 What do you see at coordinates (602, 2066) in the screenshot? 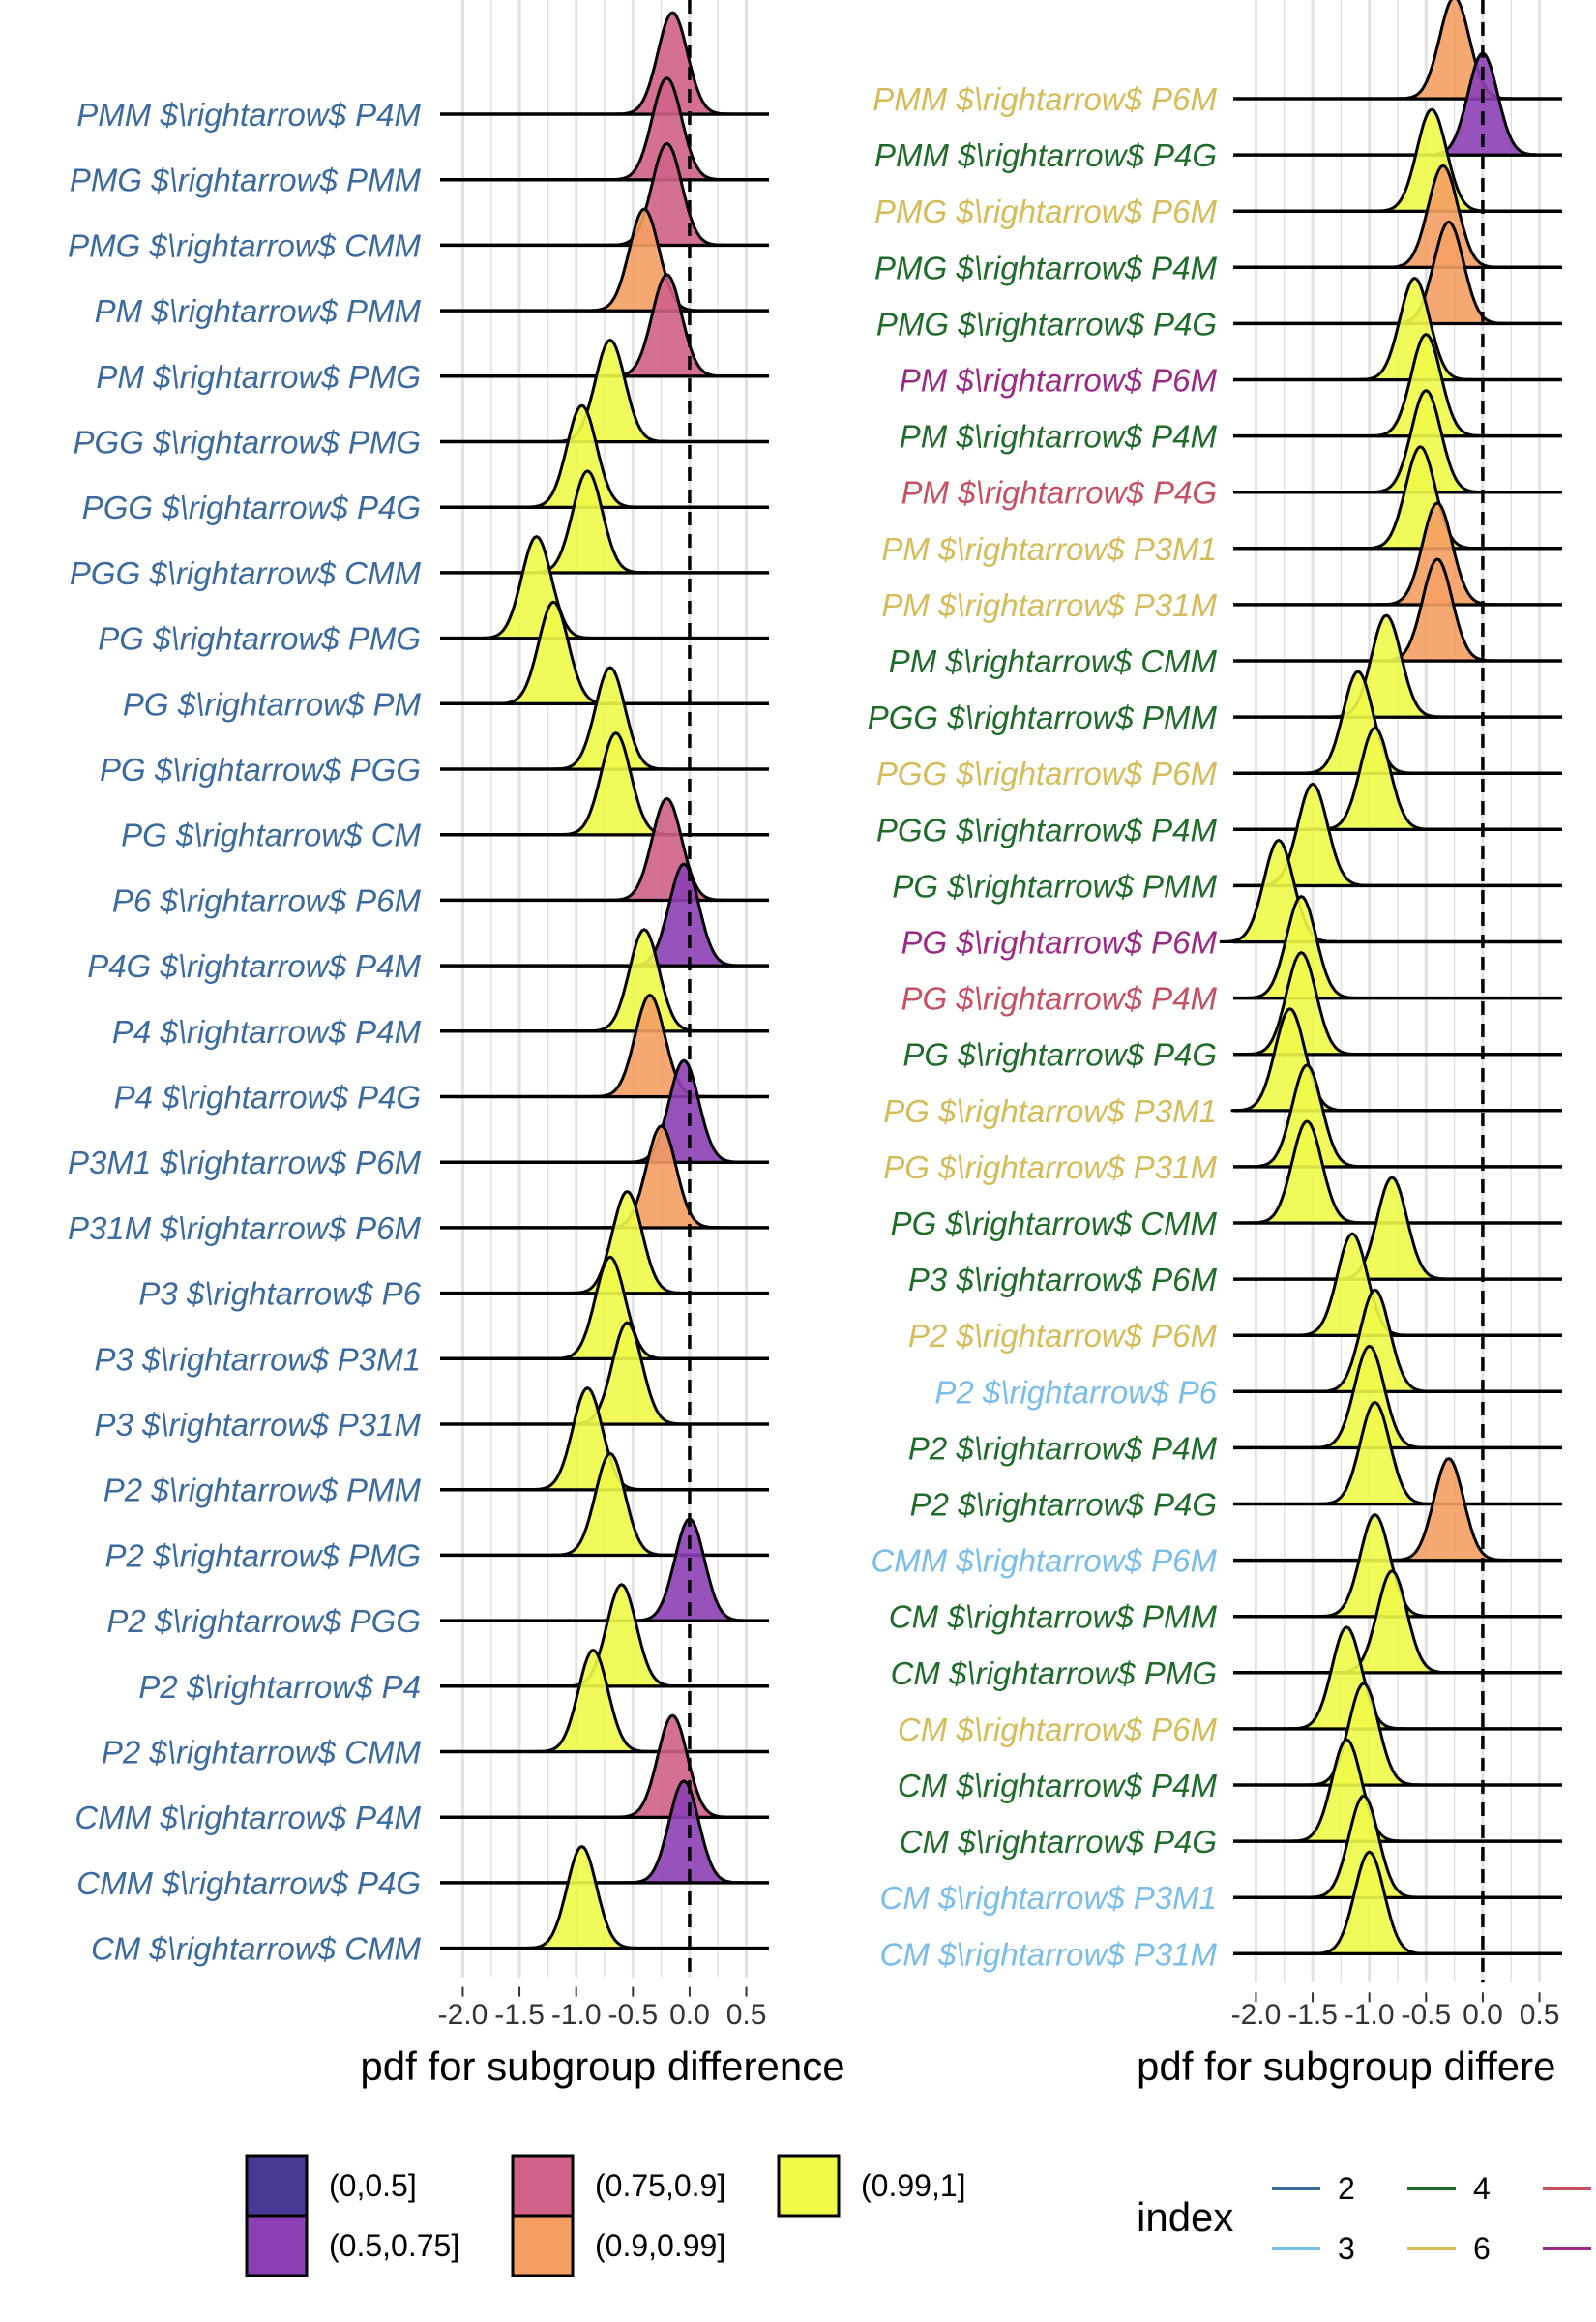
I see `x-axis-title: pdf for subgroup difference` at bounding box center [602, 2066].